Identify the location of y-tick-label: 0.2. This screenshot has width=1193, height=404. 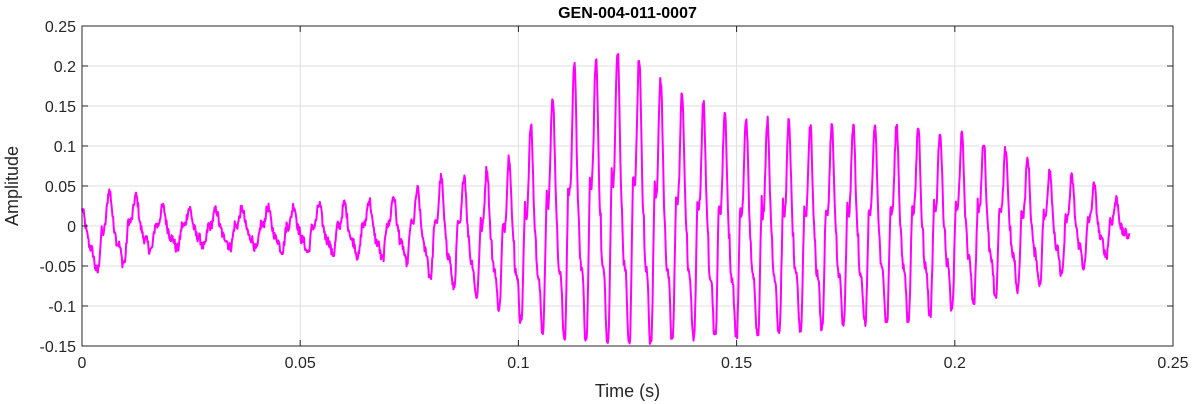
(65, 67).